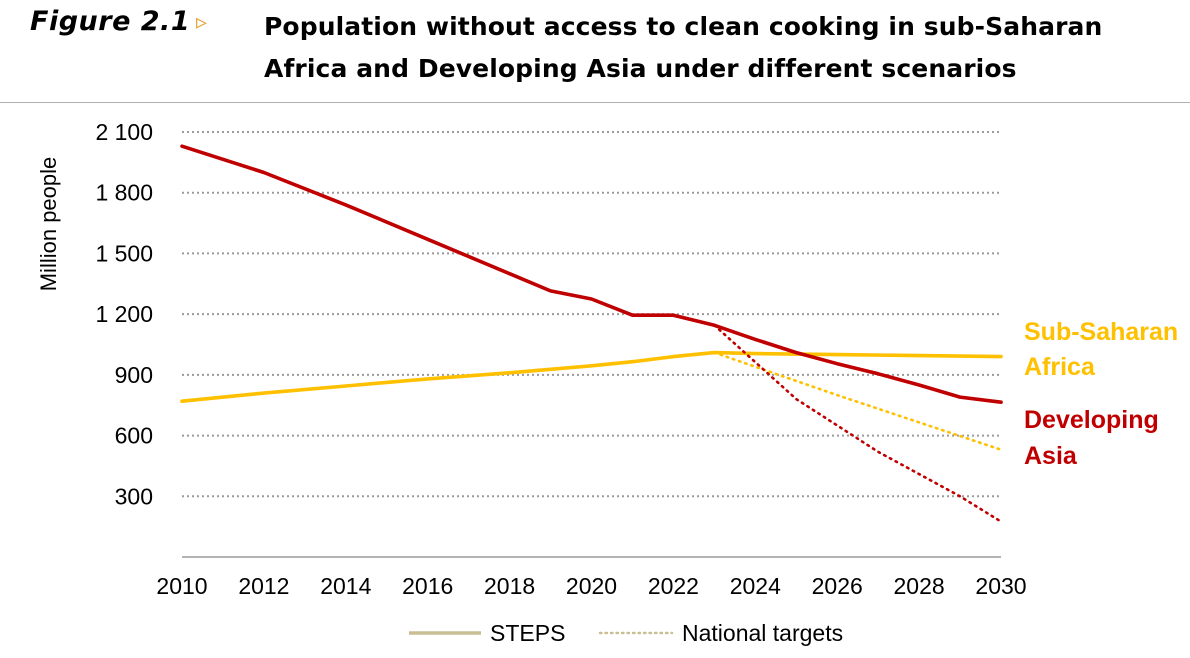 The image size is (1190, 658). I want to click on x-tick-label: 2020, so click(591, 586).